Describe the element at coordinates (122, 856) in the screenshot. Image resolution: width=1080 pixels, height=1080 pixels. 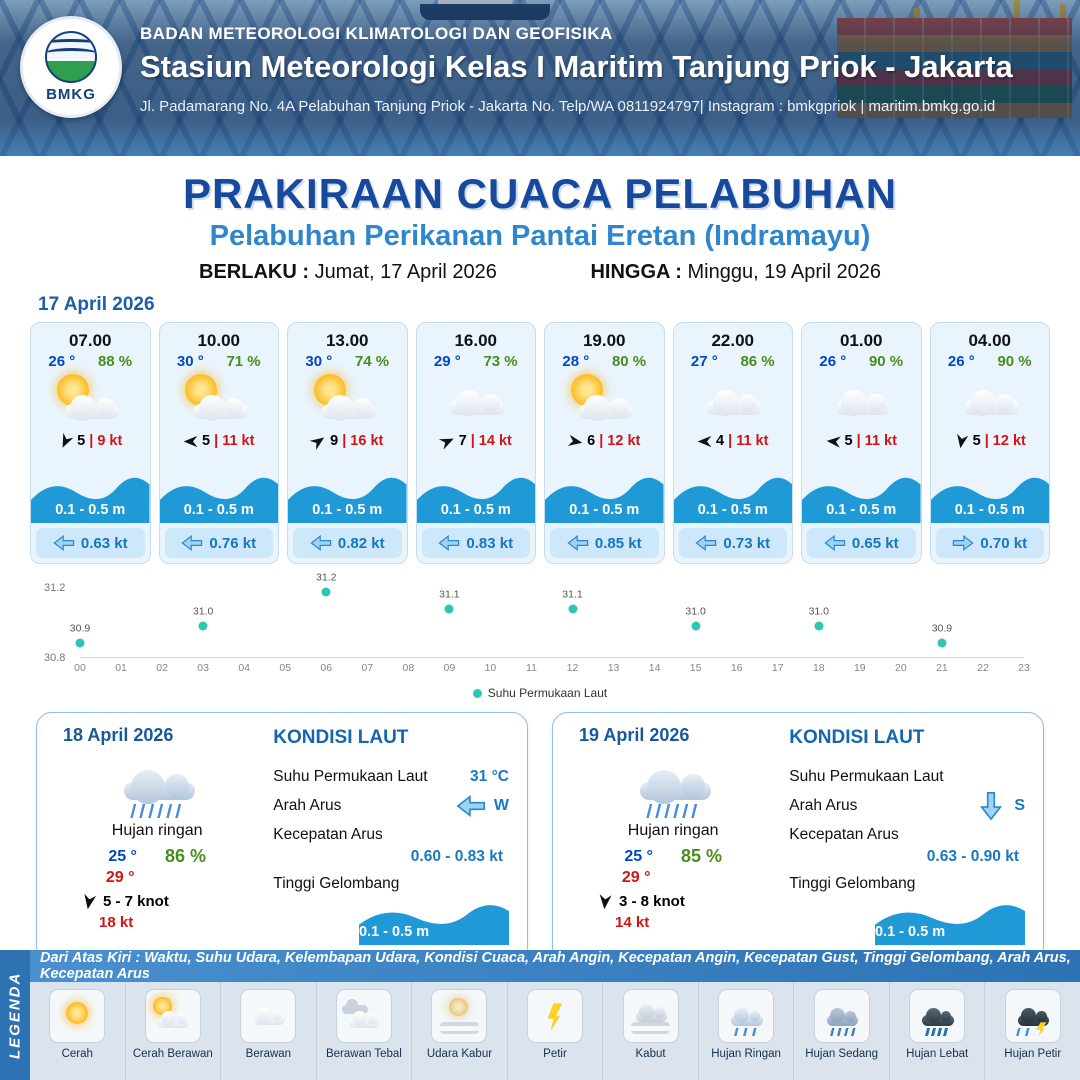
I see `temp-min: 25 °` at that location.